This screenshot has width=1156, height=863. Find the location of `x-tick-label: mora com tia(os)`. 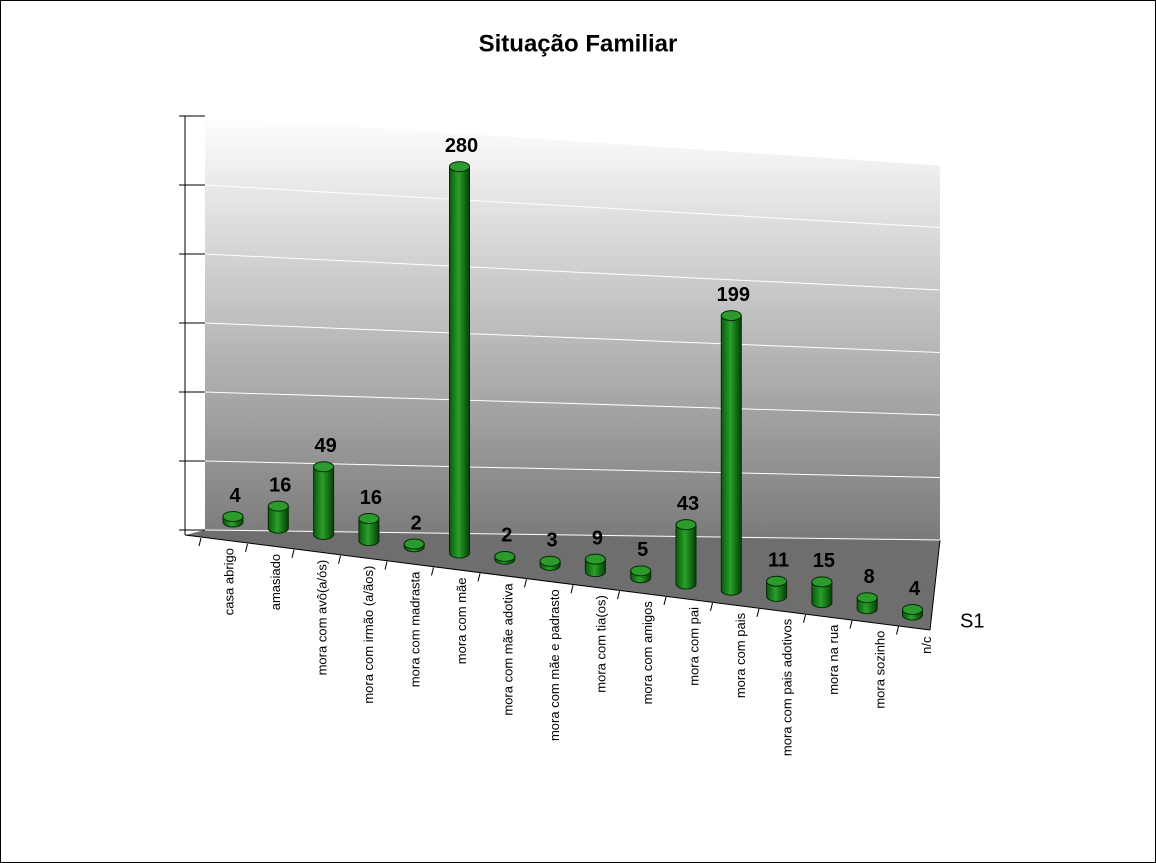

x-tick-label: mora com tia(os) is located at coordinates (600, 644).